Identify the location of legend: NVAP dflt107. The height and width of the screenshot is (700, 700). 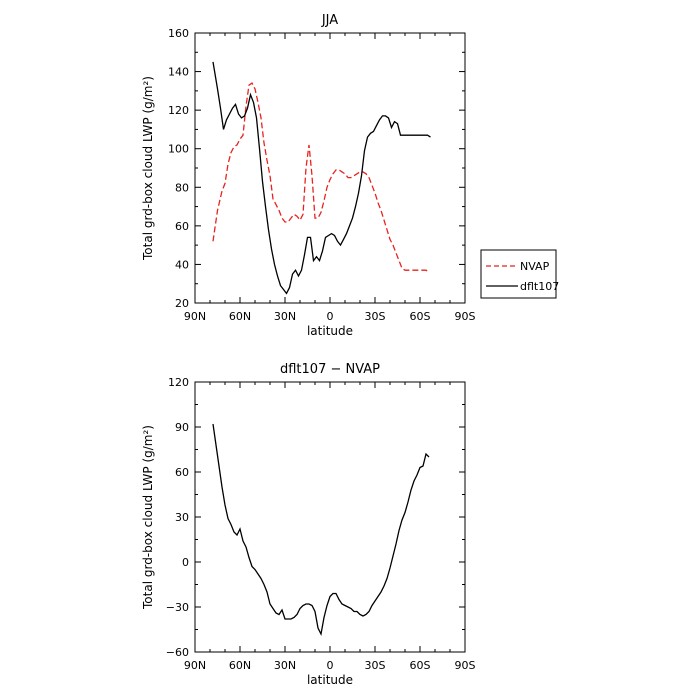
(519, 274).